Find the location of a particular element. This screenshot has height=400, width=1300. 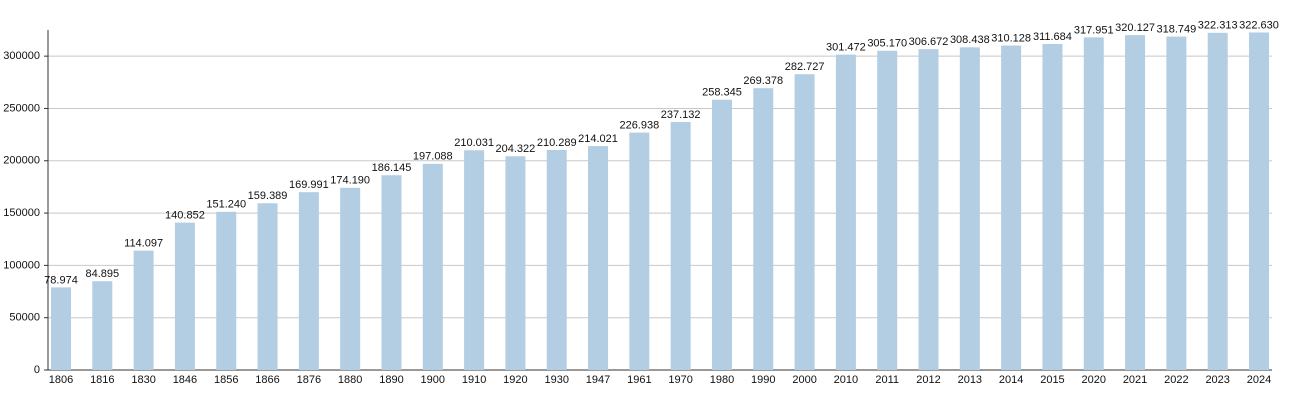

x-tick-label: 1900 is located at coordinates (433, 380).